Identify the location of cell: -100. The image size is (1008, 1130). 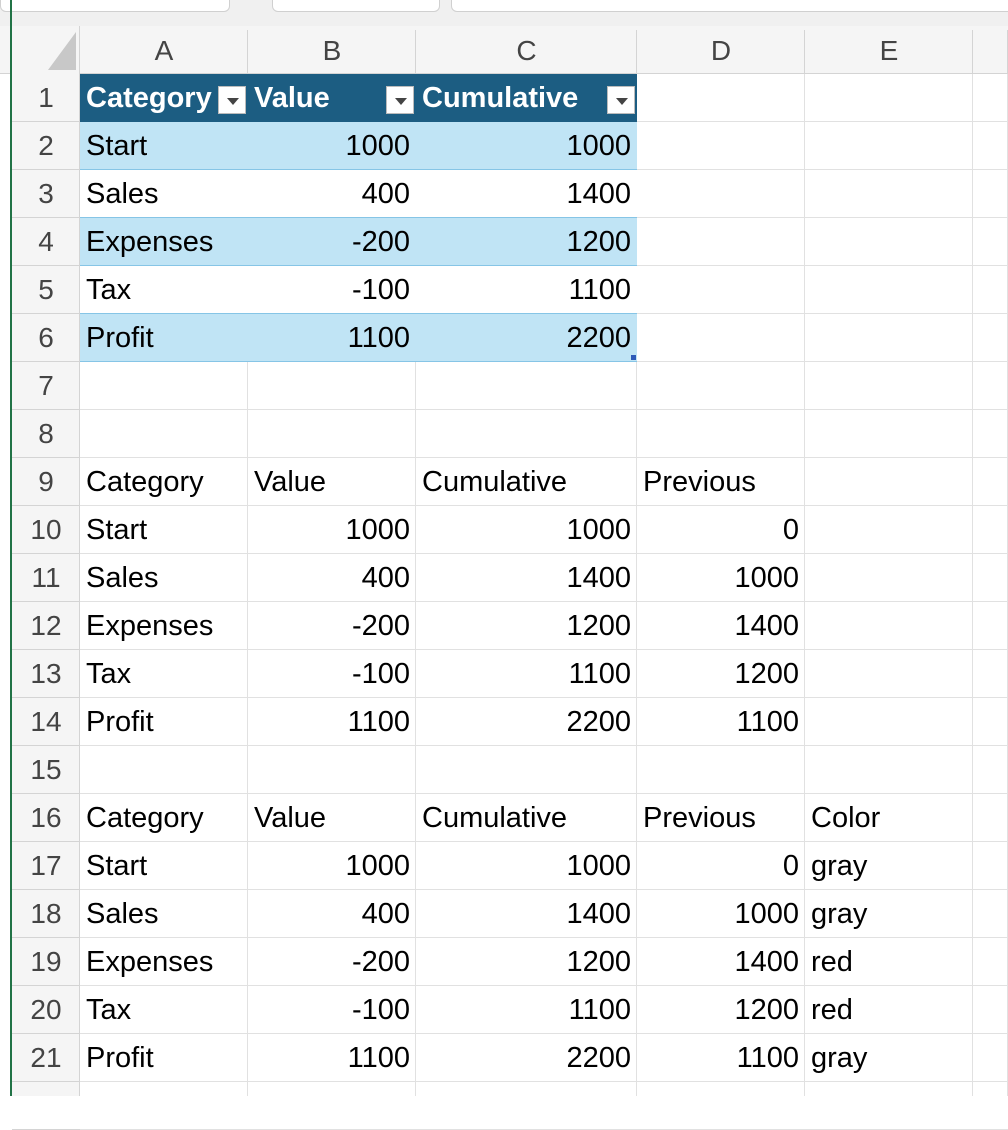
(380, 674).